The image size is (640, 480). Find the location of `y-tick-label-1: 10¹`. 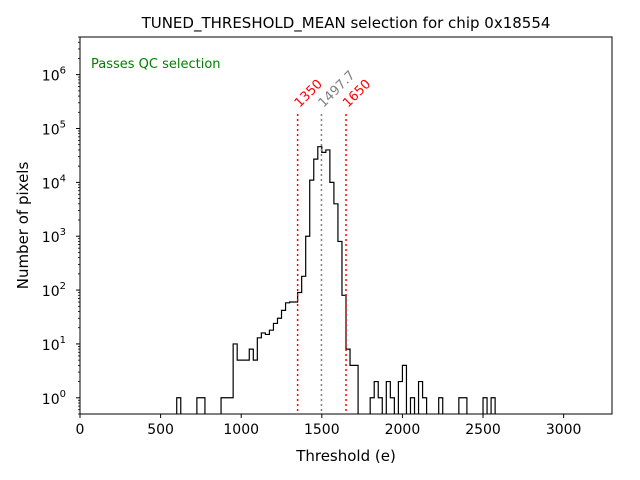

y-tick-label-1: 10¹ is located at coordinates (54, 344).